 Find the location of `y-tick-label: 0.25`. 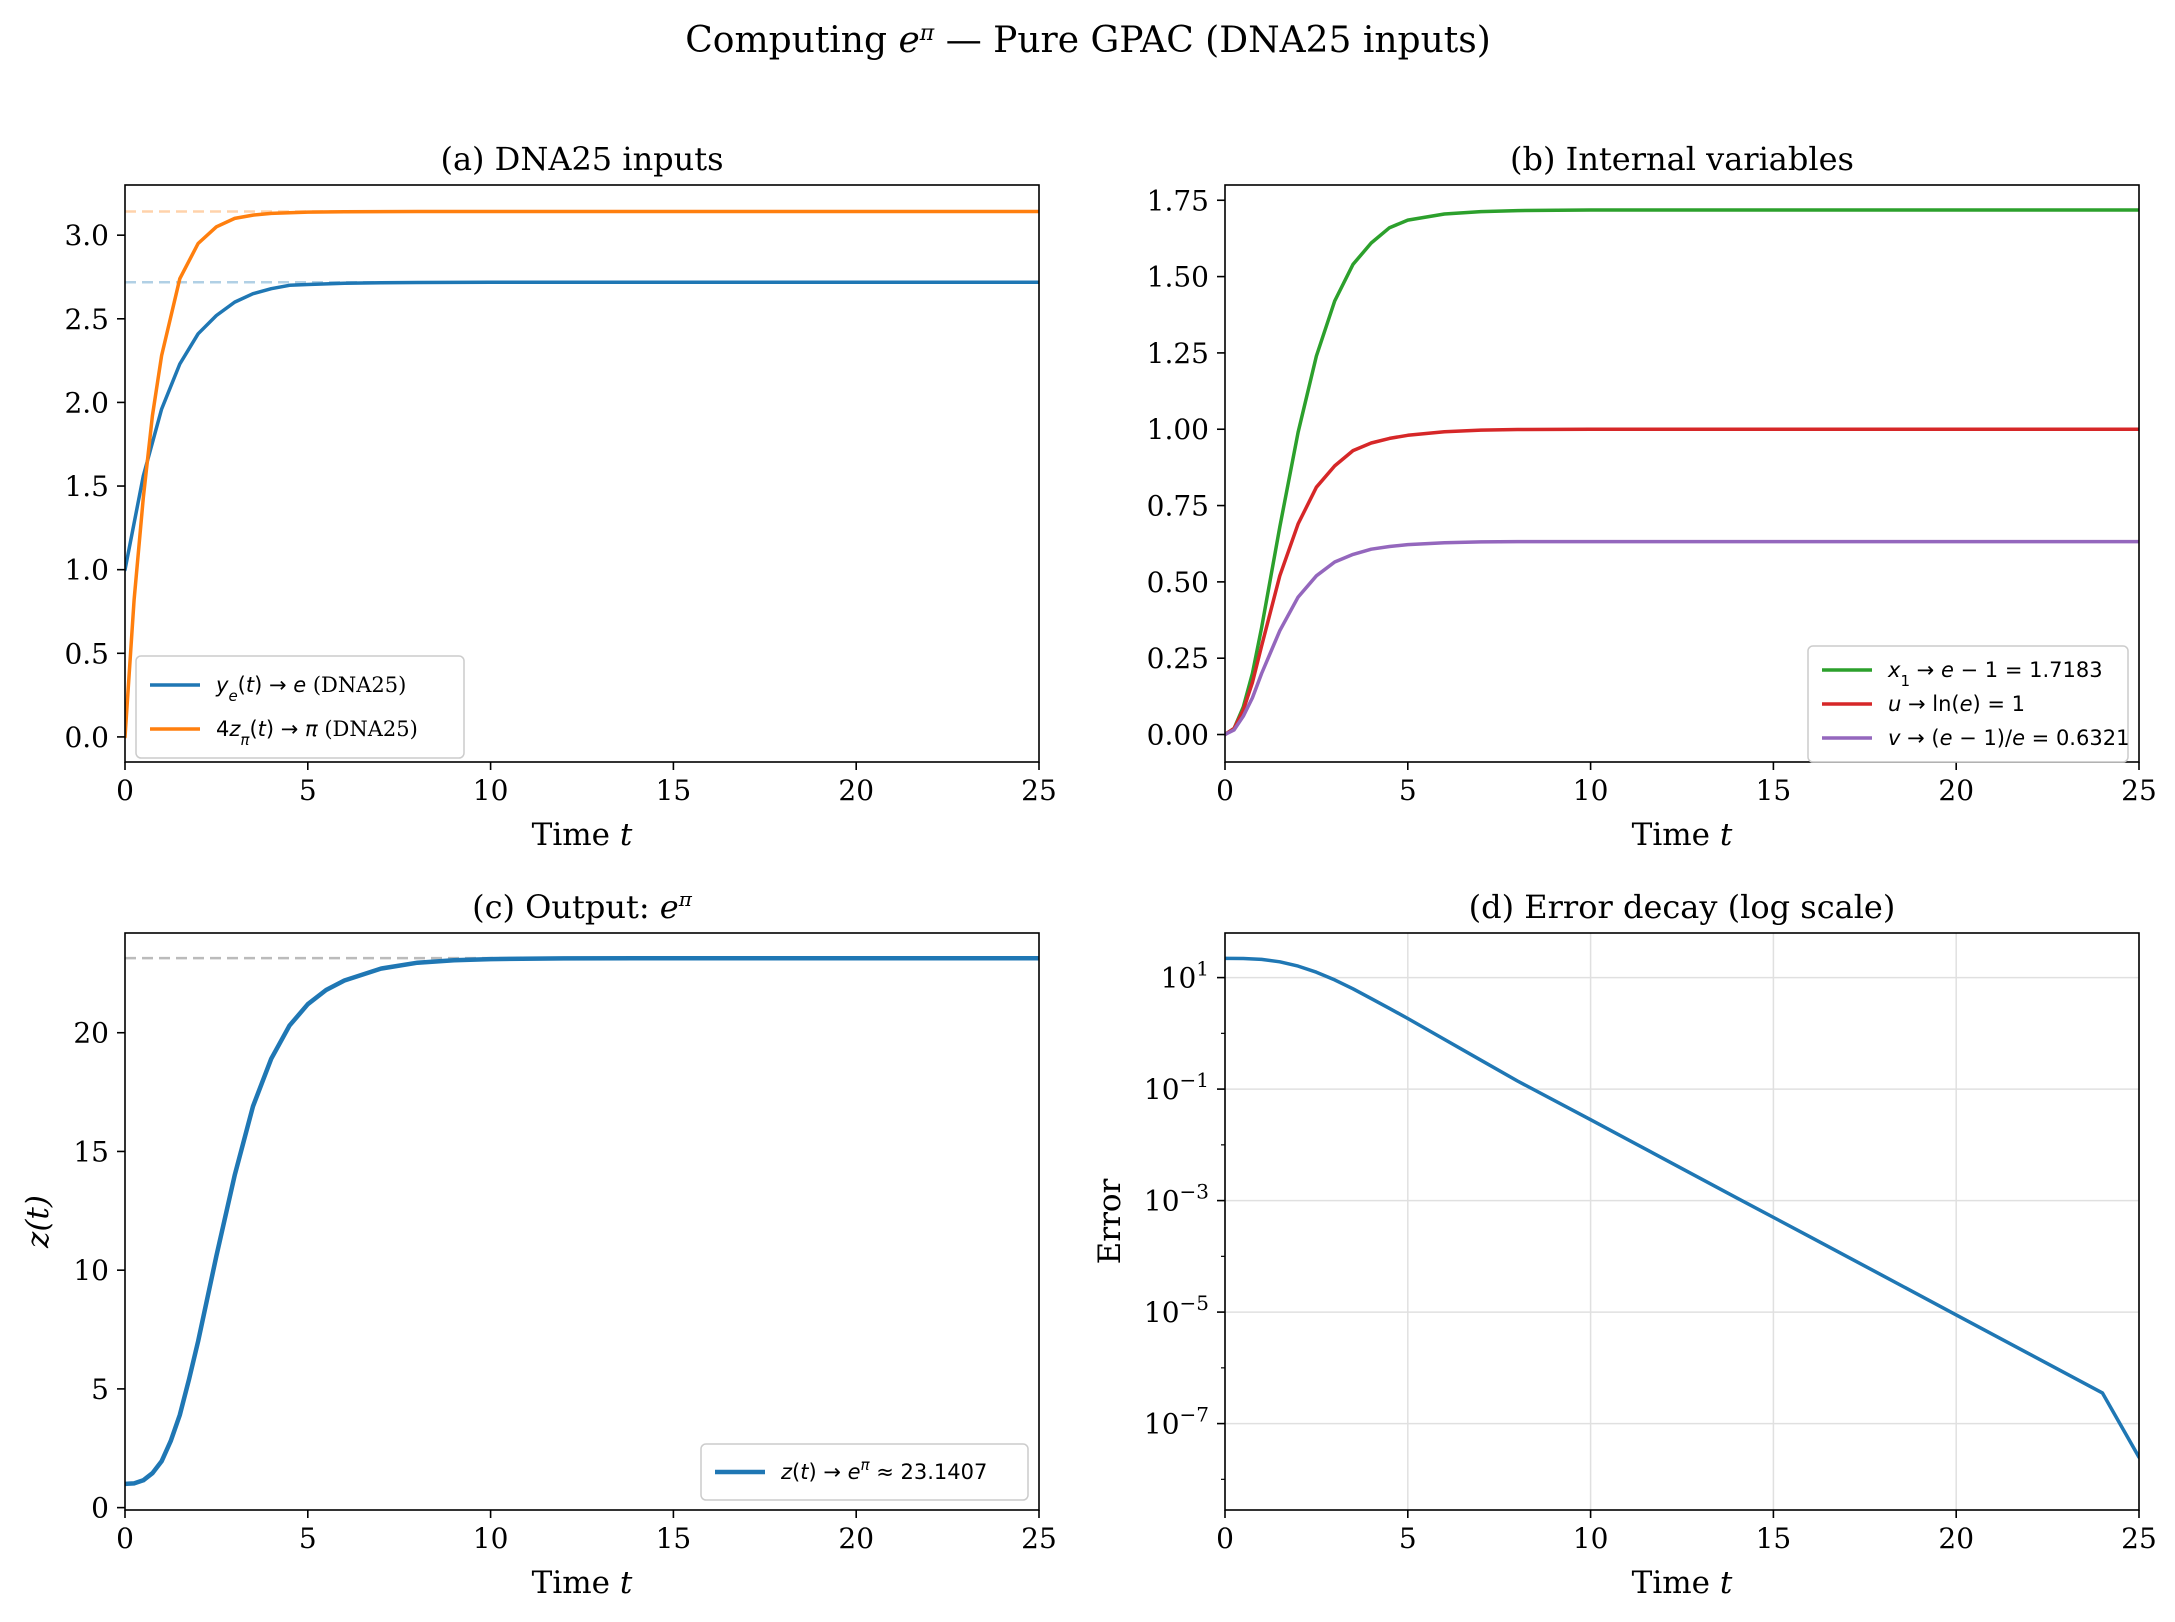

y-tick-label: 0.25 is located at coordinates (1178, 658).